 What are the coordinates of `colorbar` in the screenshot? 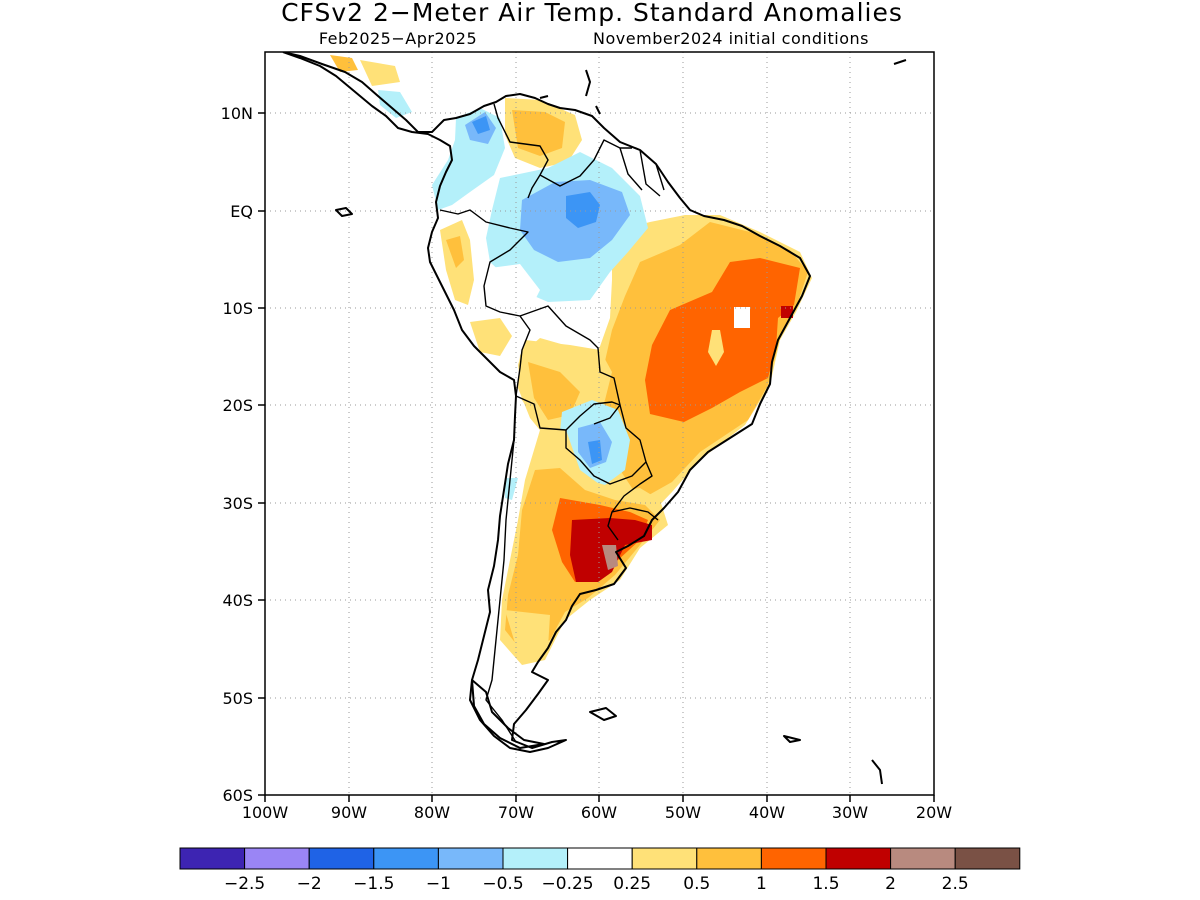 It's located at (600, 858).